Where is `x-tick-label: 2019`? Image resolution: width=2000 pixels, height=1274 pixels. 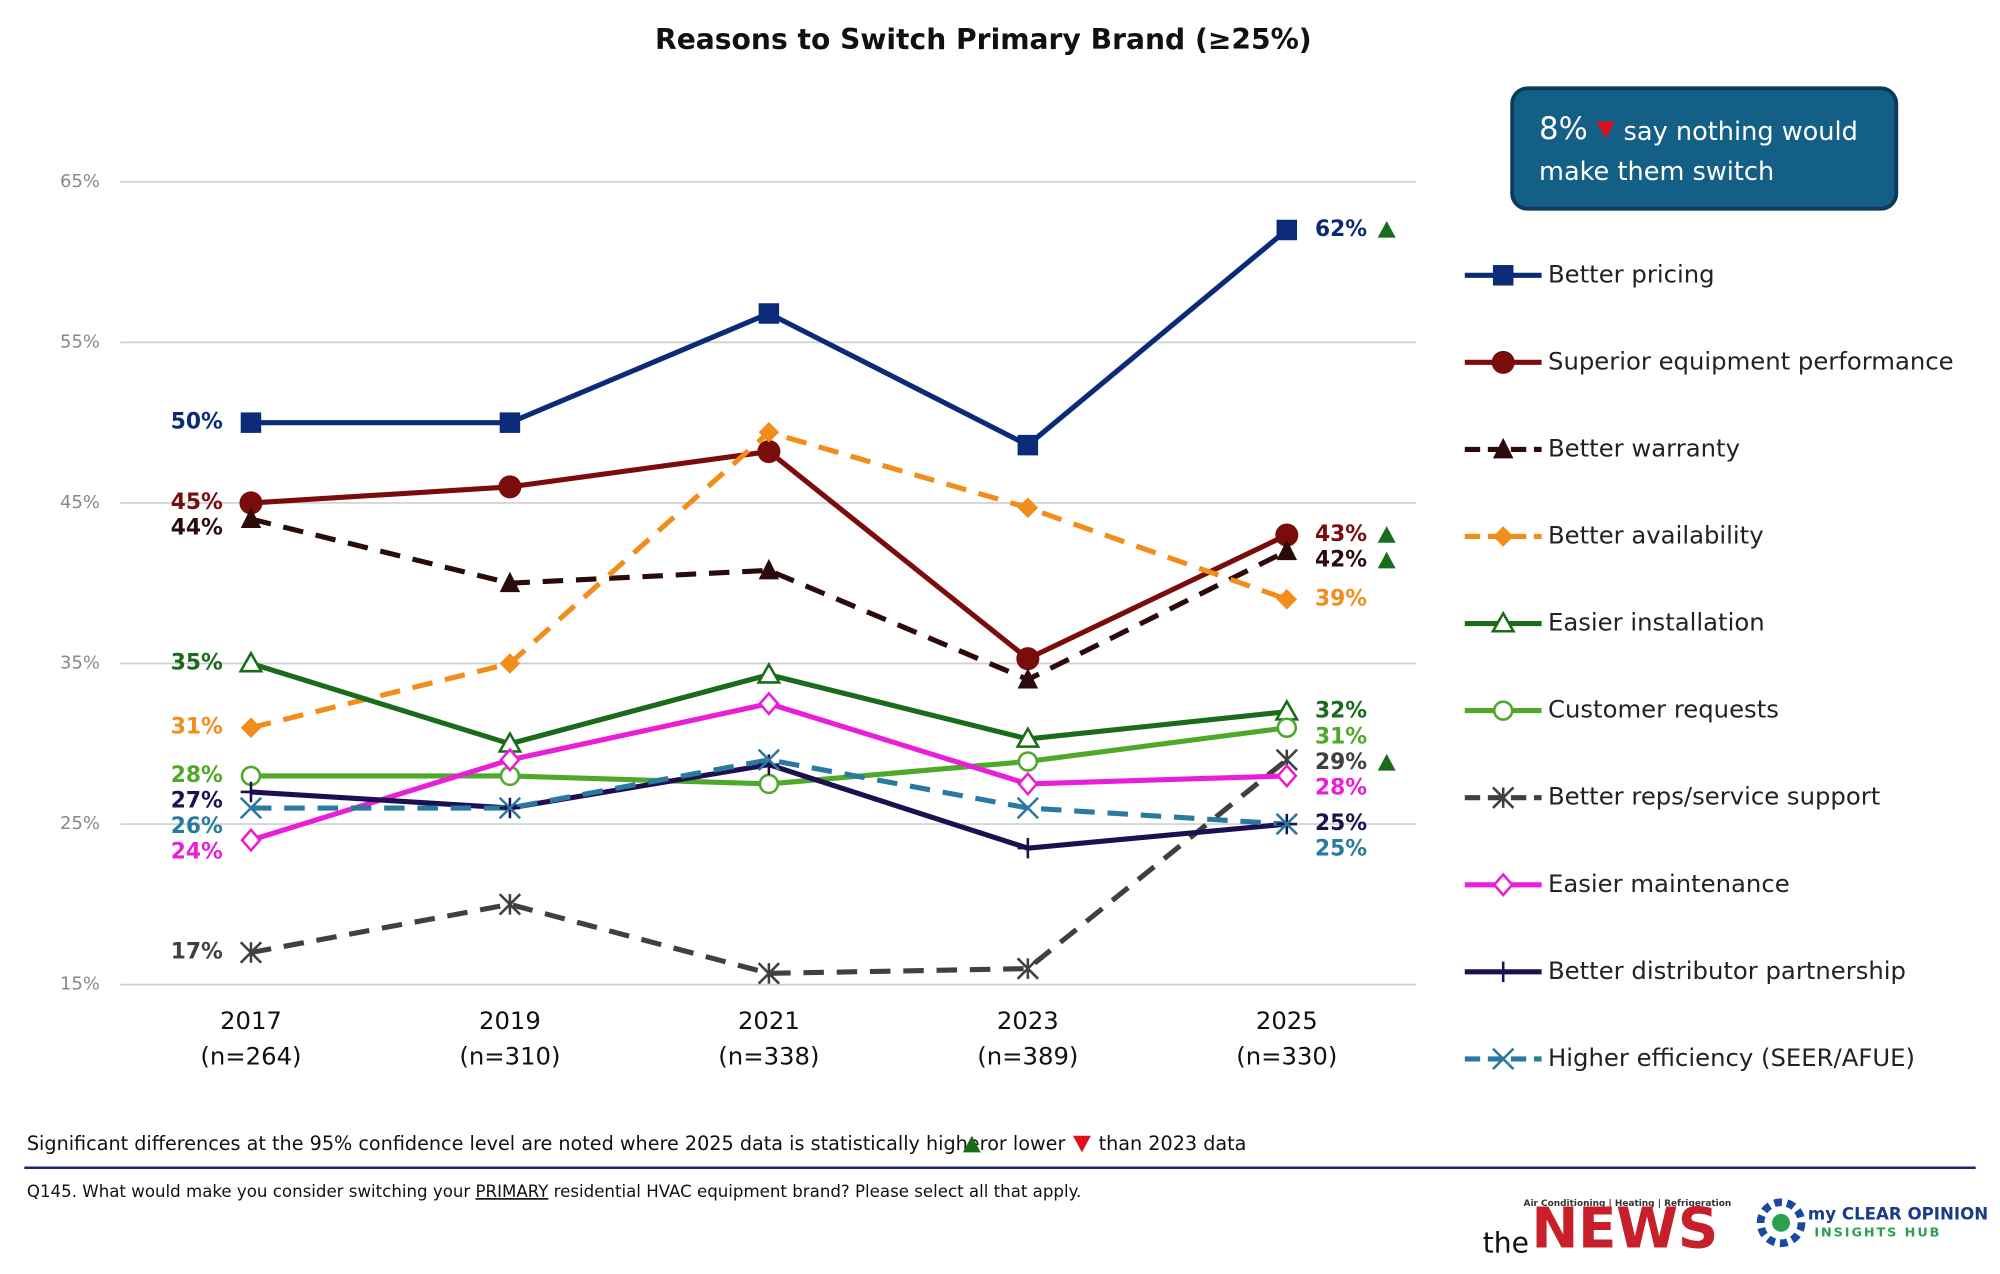 x-tick-label: 2019 is located at coordinates (510, 1020).